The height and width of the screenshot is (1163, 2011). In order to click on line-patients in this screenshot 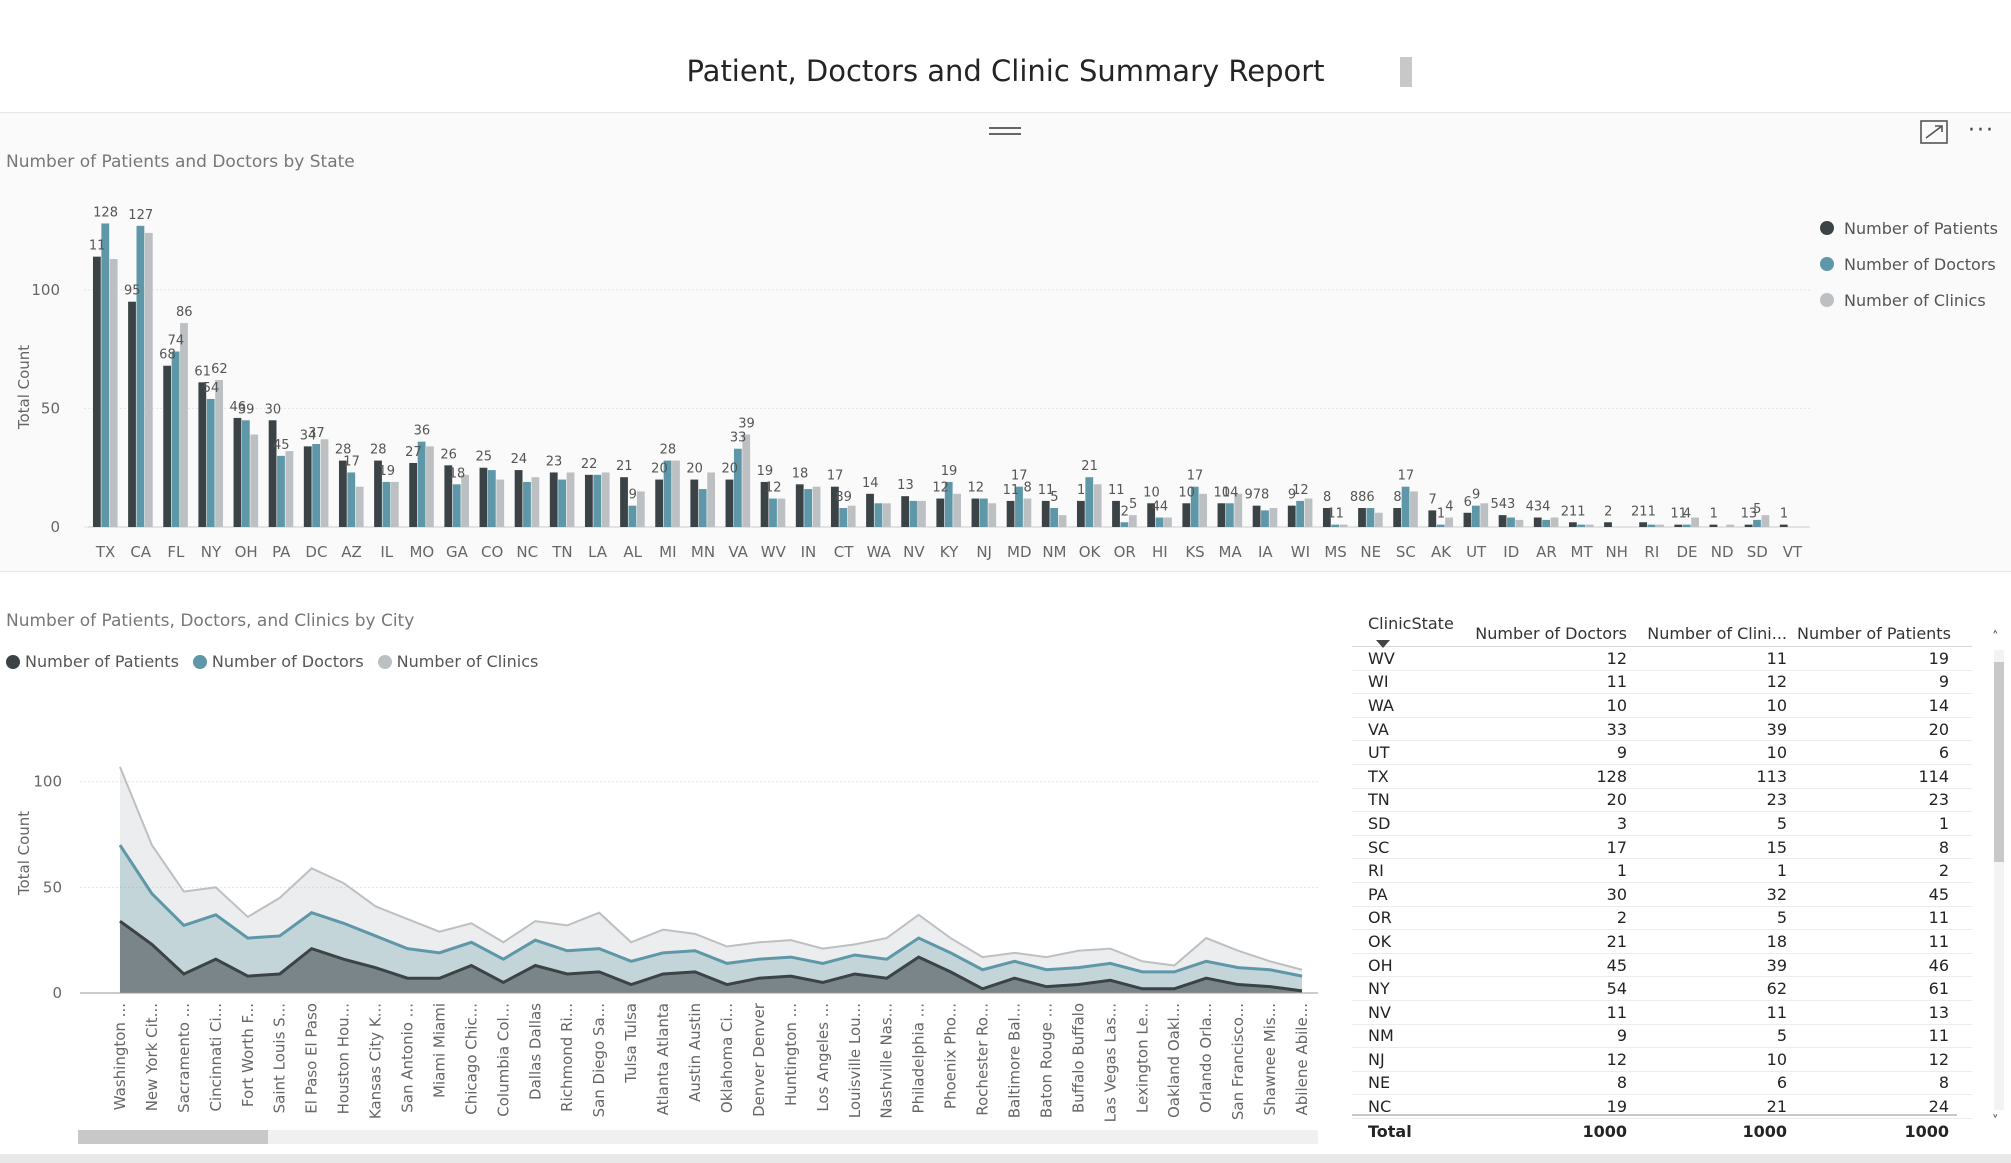, I will do `click(711, 956)`.